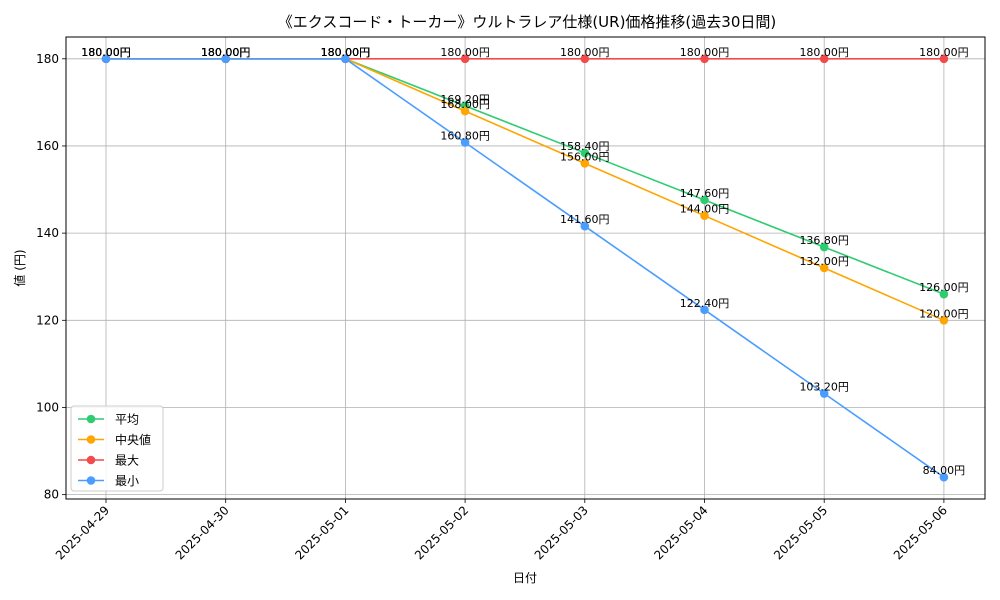 This screenshot has width=1000, height=600. What do you see at coordinates (944, 313) in the screenshot?
I see `data-label: 120.00円` at bounding box center [944, 313].